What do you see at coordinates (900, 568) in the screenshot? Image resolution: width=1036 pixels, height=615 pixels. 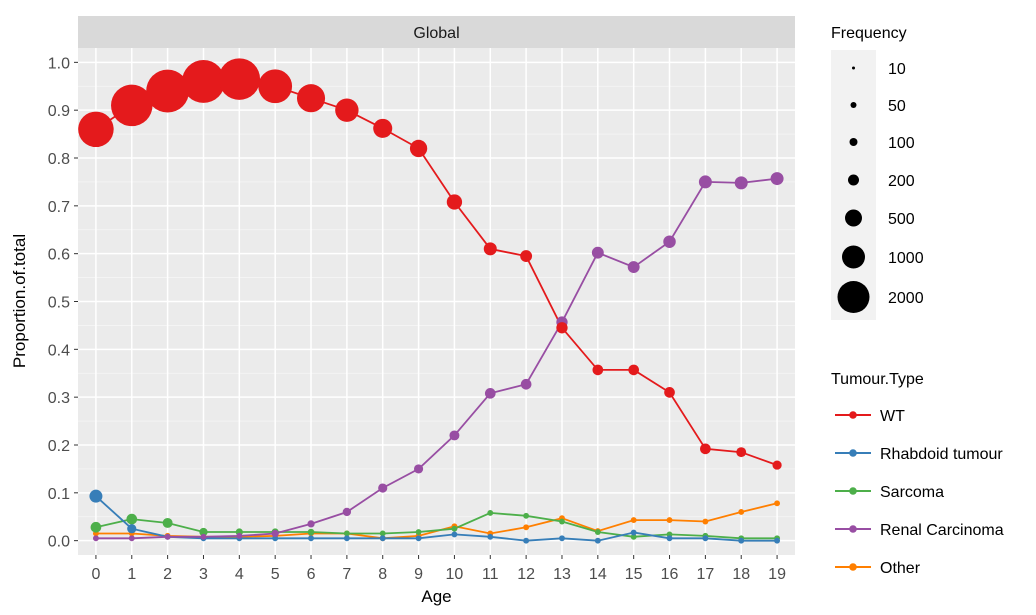 I see `color-legend-label: Other` at bounding box center [900, 568].